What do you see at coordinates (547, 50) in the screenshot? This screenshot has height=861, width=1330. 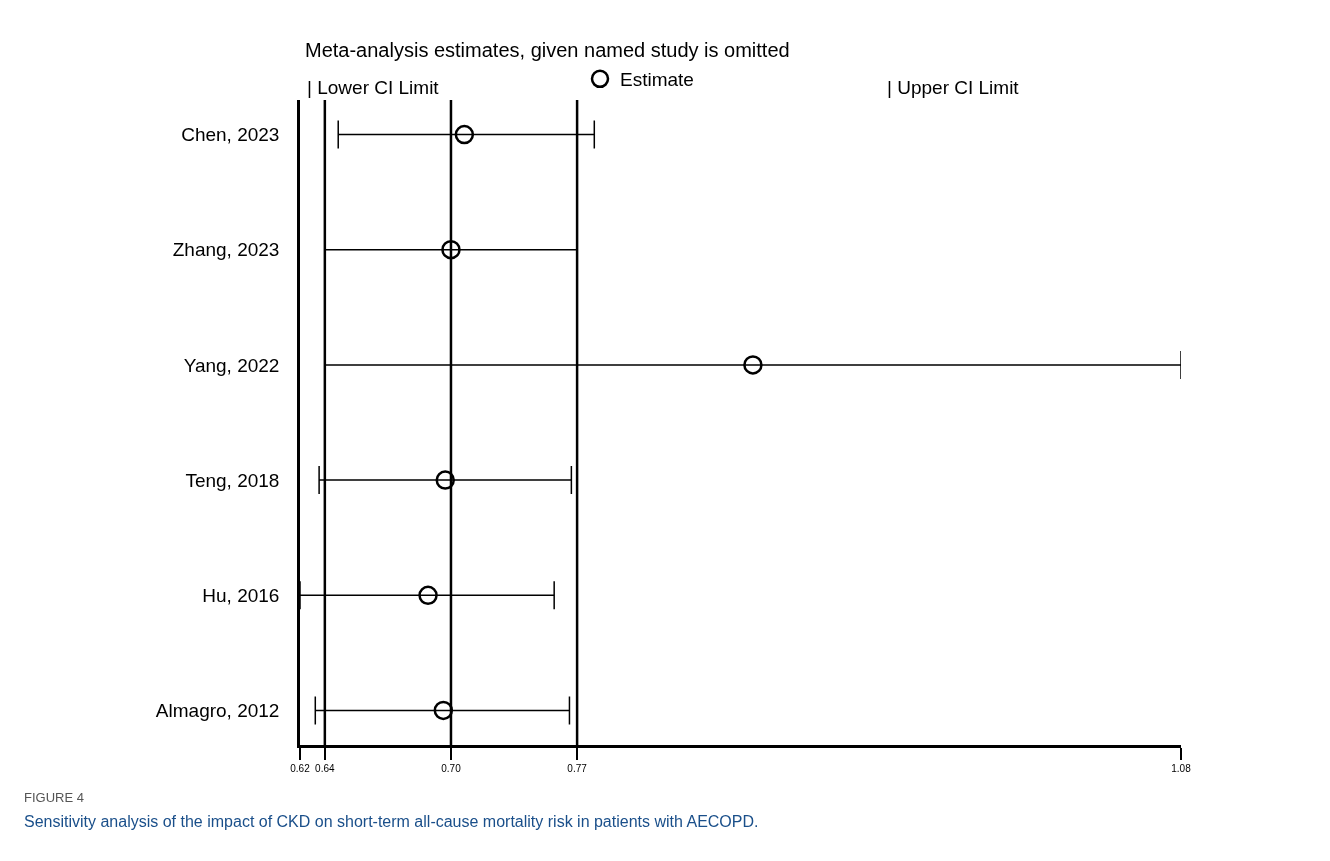 I see `chart-title: Meta-analysis estimates, given named study is omitted` at bounding box center [547, 50].